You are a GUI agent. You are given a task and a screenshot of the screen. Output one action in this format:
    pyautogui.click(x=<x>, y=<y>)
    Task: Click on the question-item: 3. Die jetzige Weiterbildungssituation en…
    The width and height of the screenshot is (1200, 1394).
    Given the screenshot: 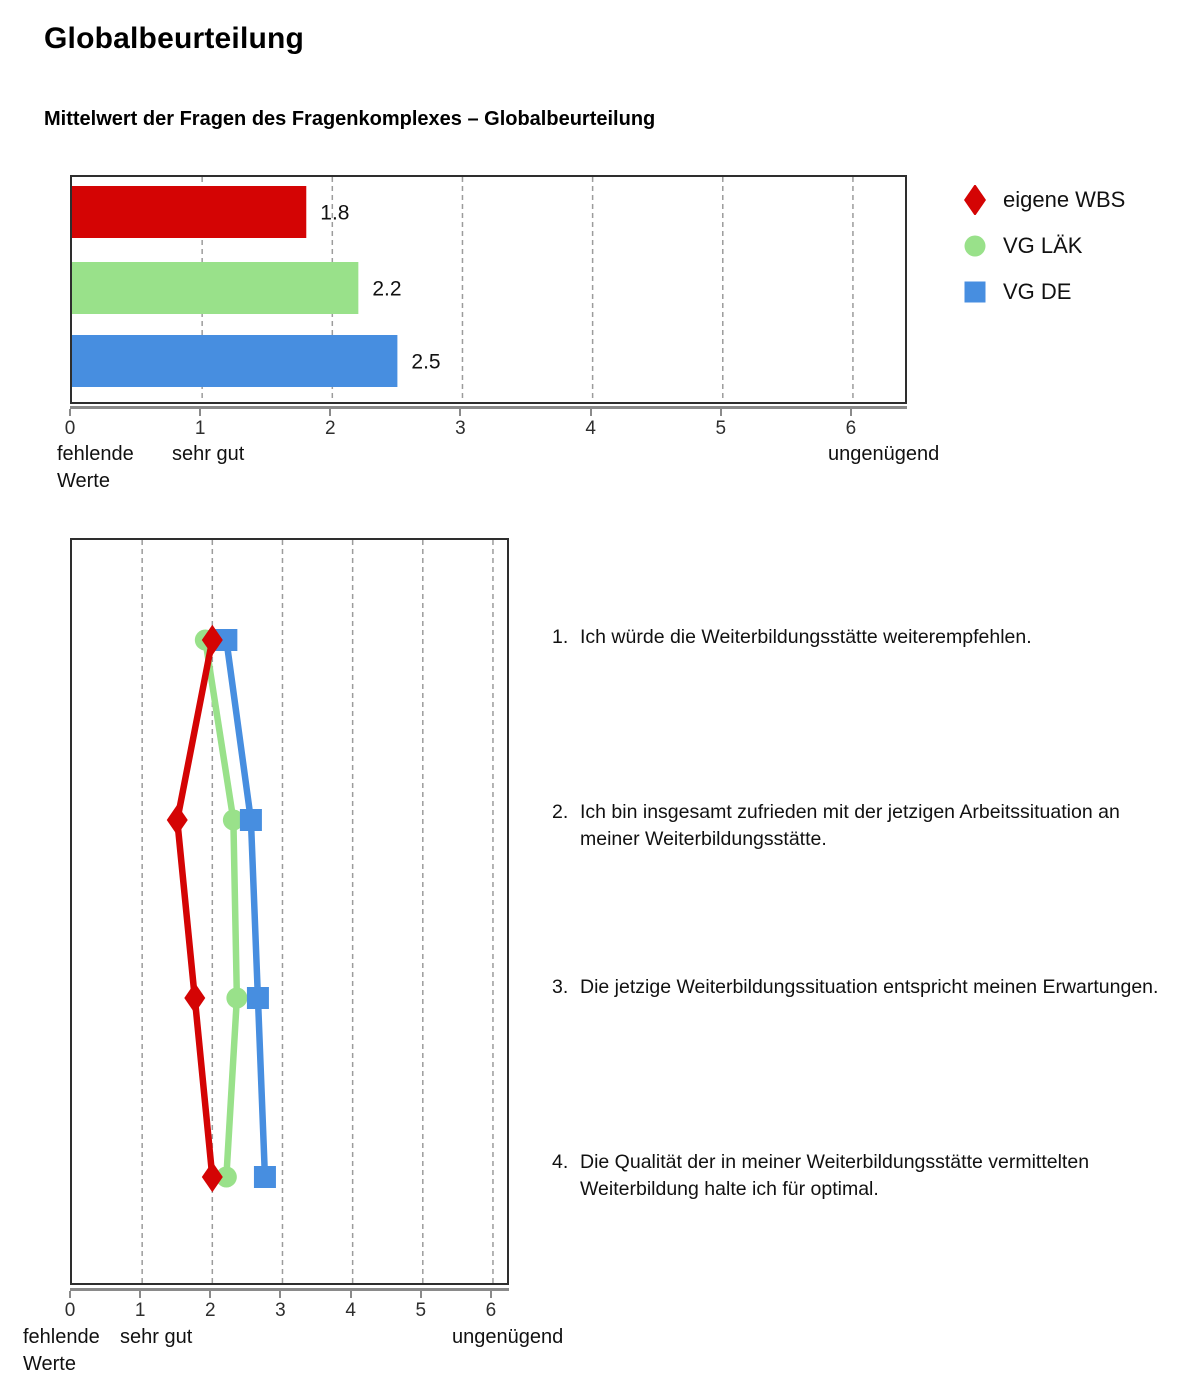 What is the action you would take?
    pyautogui.click(x=876, y=987)
    